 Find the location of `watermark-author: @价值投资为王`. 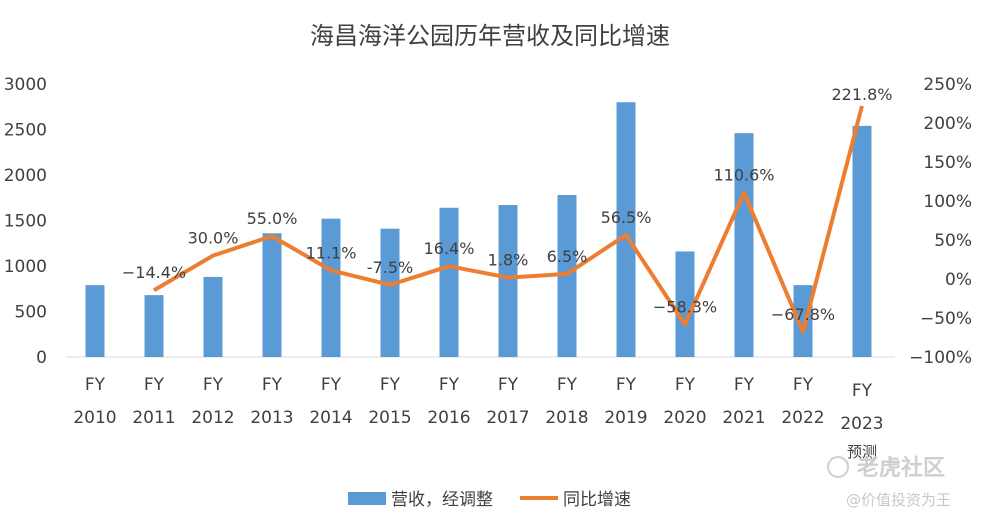

watermark-author: @价值投资为王 is located at coordinates (898, 500).